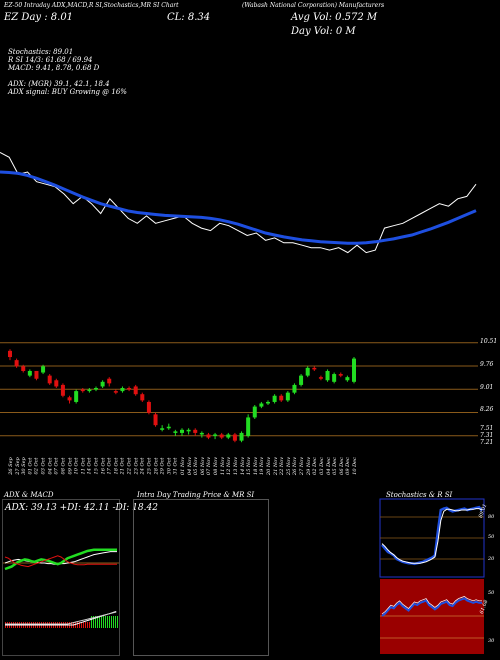  I want to click on adx-panel: ADX: 39.13 +DI: 42.11 -DI: 18.42, so click(80, 577).